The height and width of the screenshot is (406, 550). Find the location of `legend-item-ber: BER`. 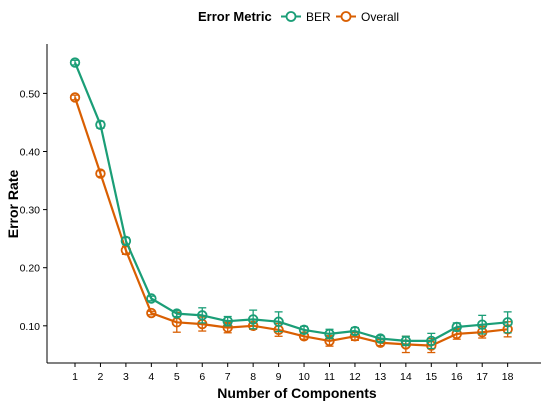

legend-item-ber: BER is located at coordinates (306, 17).